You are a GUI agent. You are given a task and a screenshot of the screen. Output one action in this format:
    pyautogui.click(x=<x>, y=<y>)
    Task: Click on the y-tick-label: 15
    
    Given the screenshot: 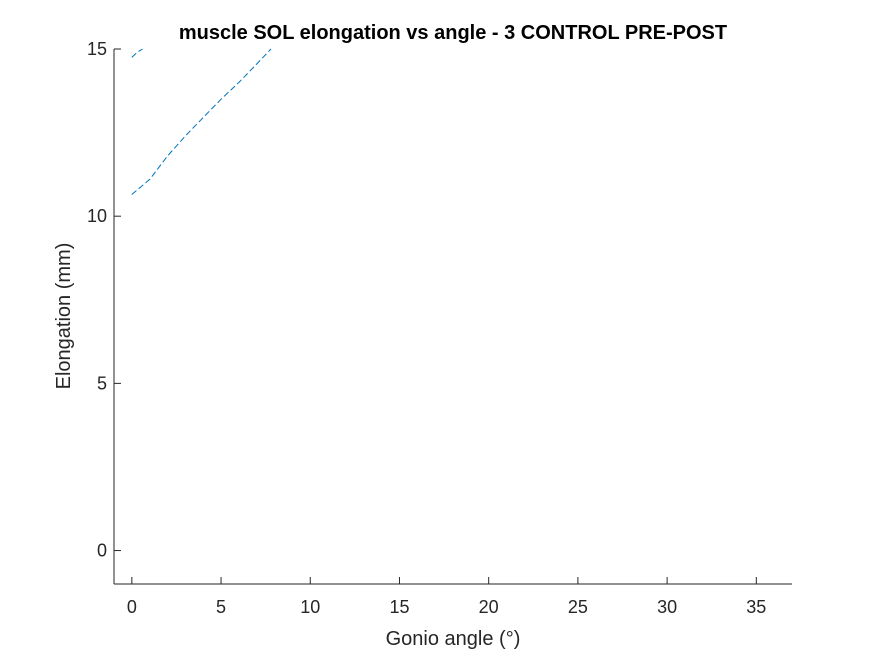 What is the action you would take?
    pyautogui.click(x=97, y=49)
    